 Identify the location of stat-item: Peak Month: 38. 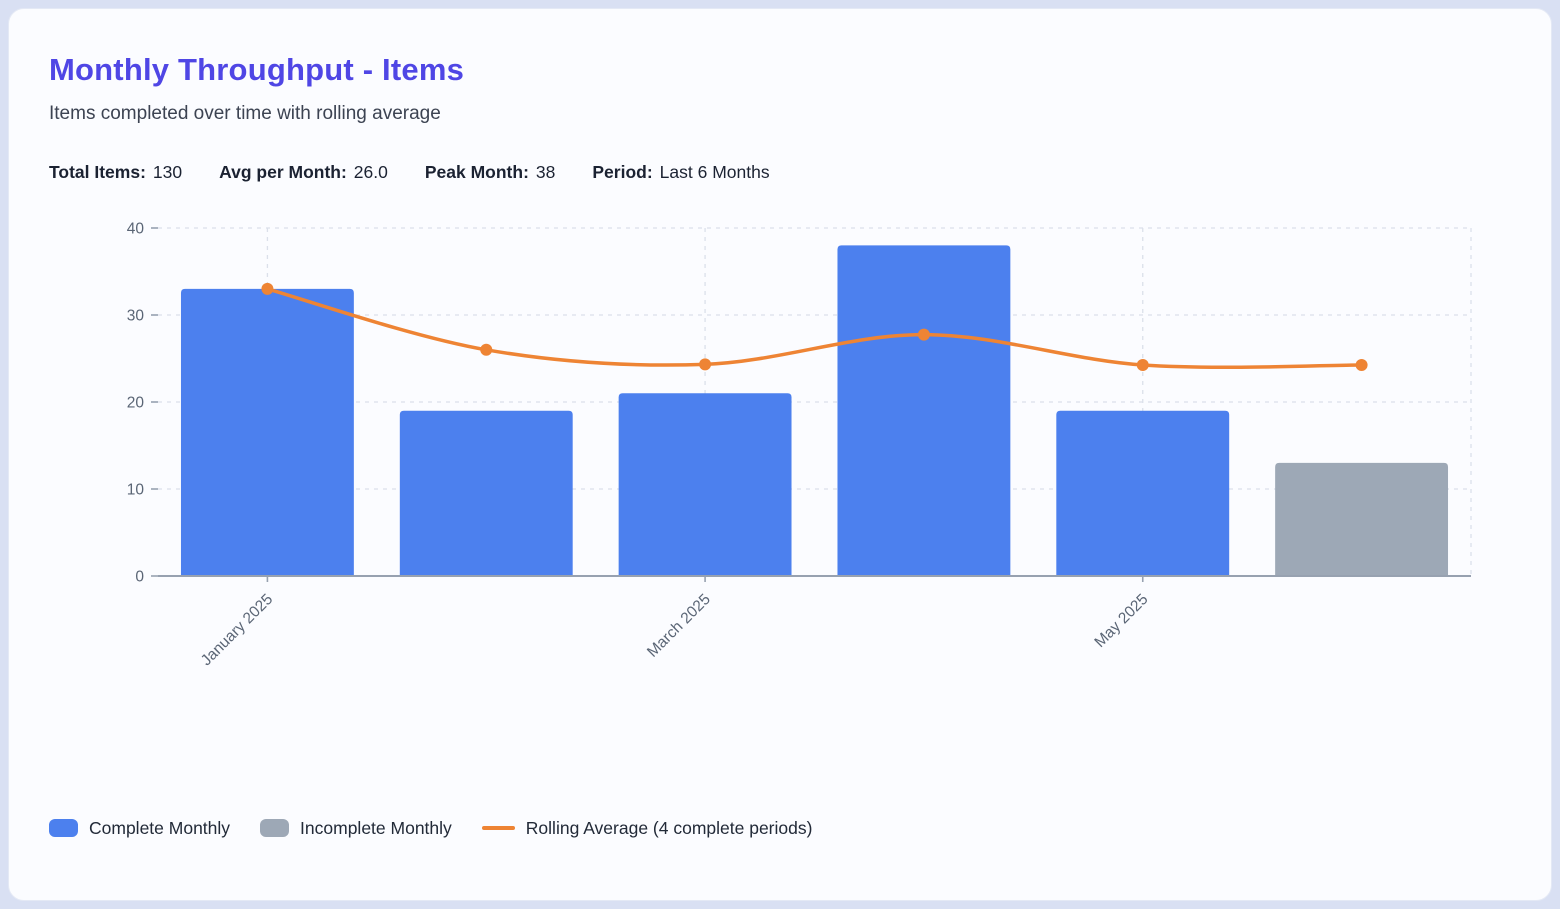
(490, 172).